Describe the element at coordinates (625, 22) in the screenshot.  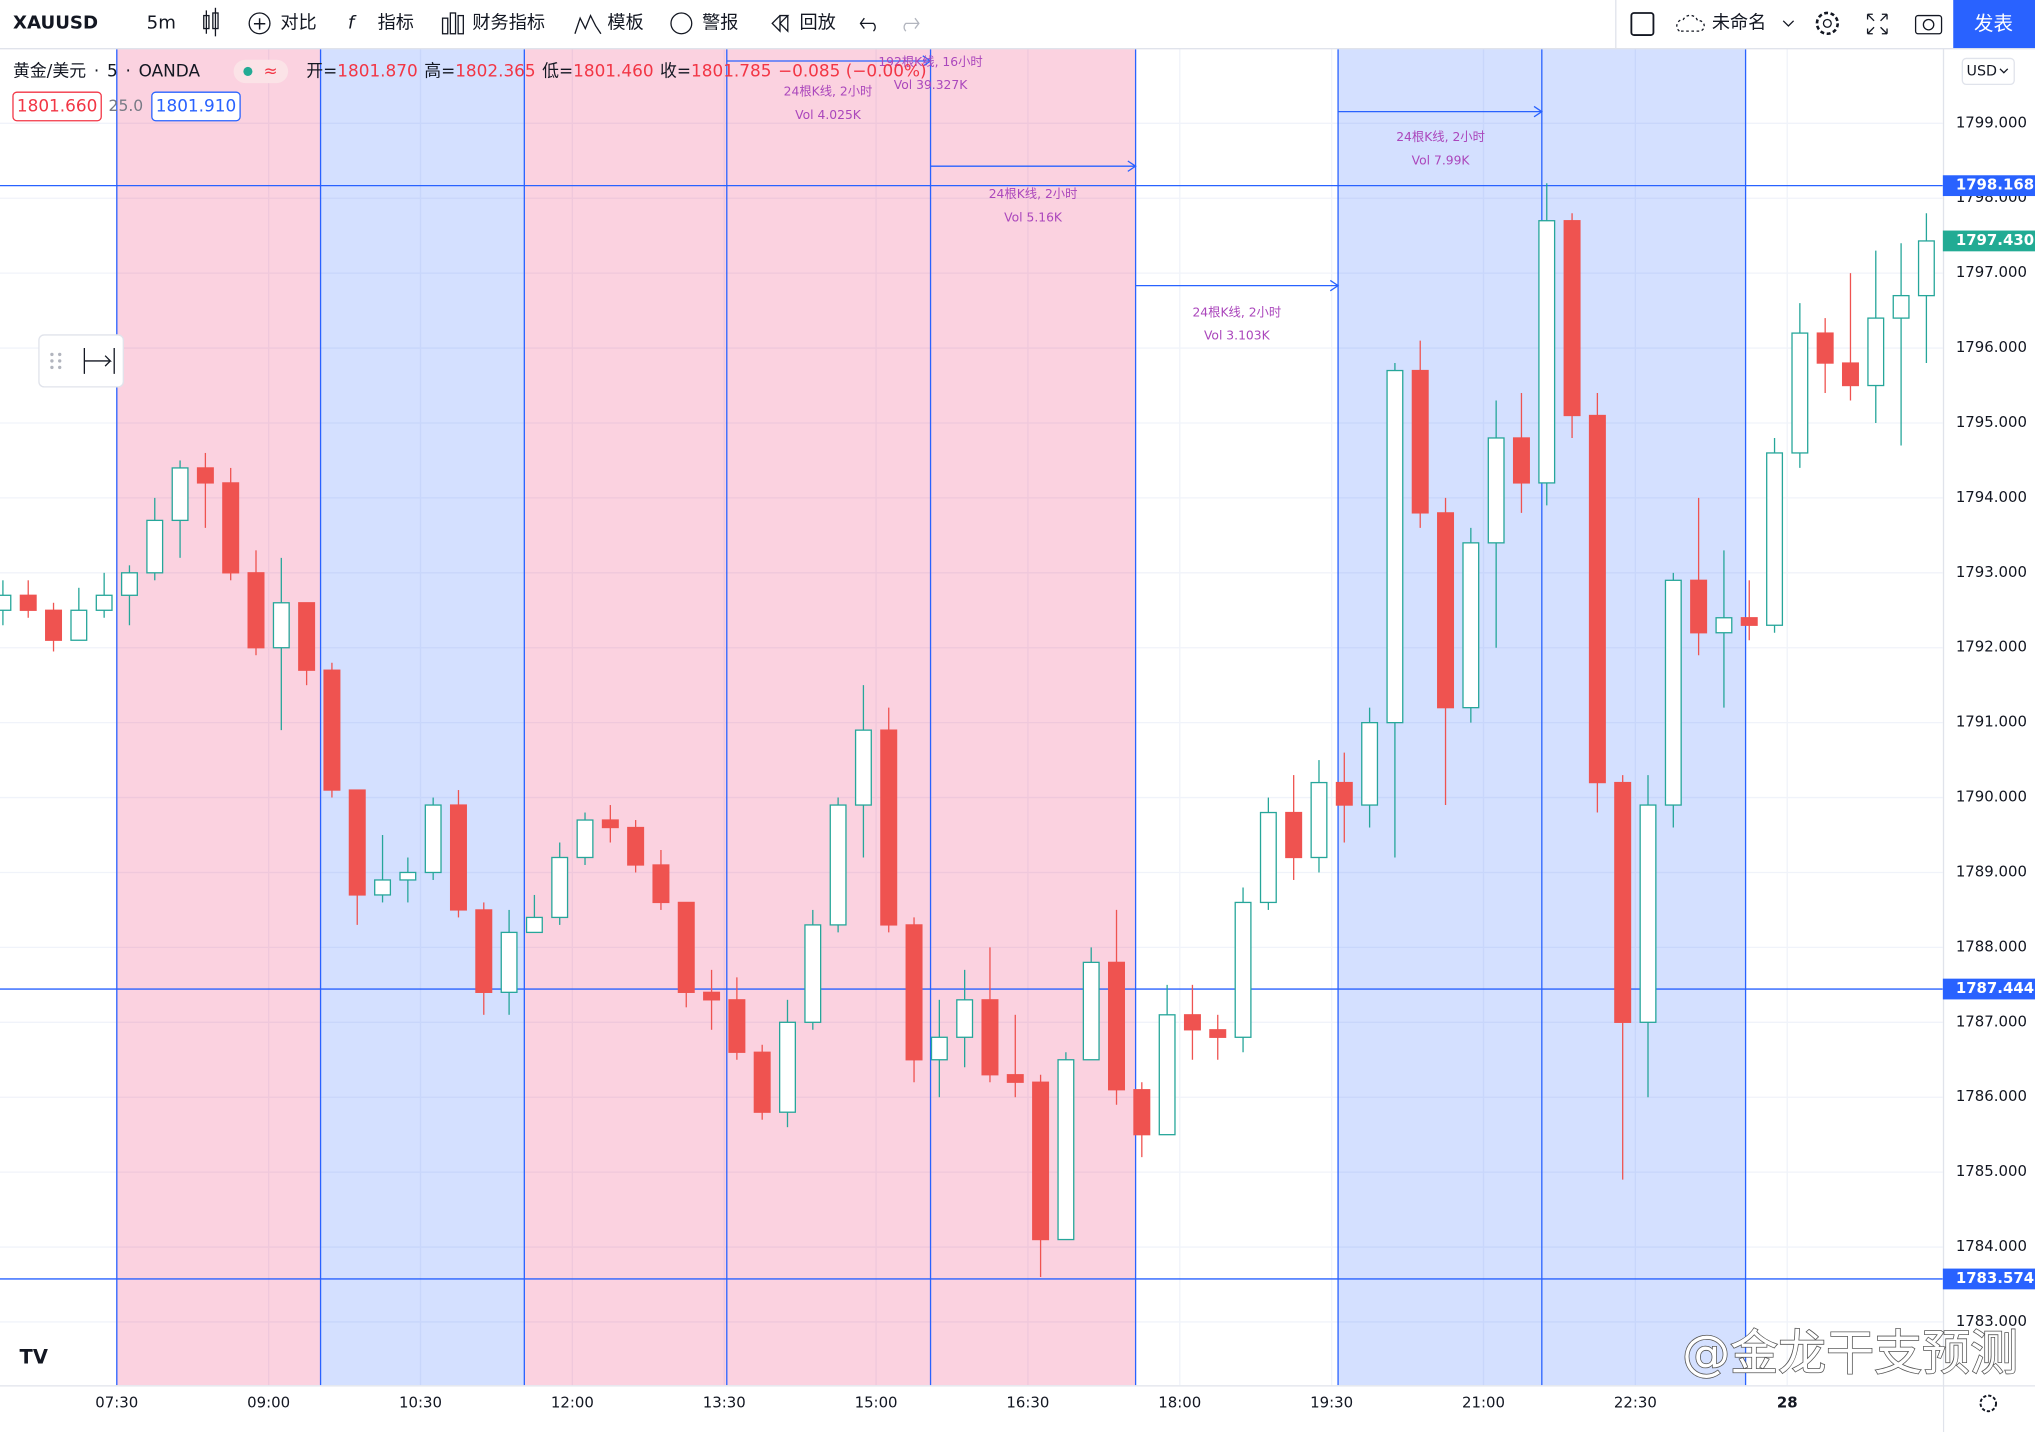
I see `toolbar-item: 模板` at that location.